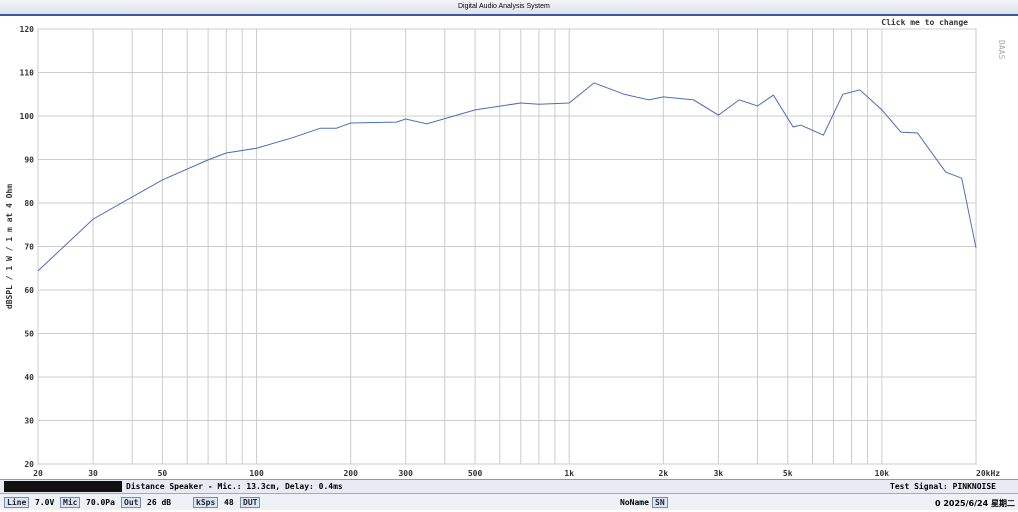 The image size is (1018, 512). Describe the element at coordinates (63, 486) in the screenshot. I see `lcd-display` at that location.